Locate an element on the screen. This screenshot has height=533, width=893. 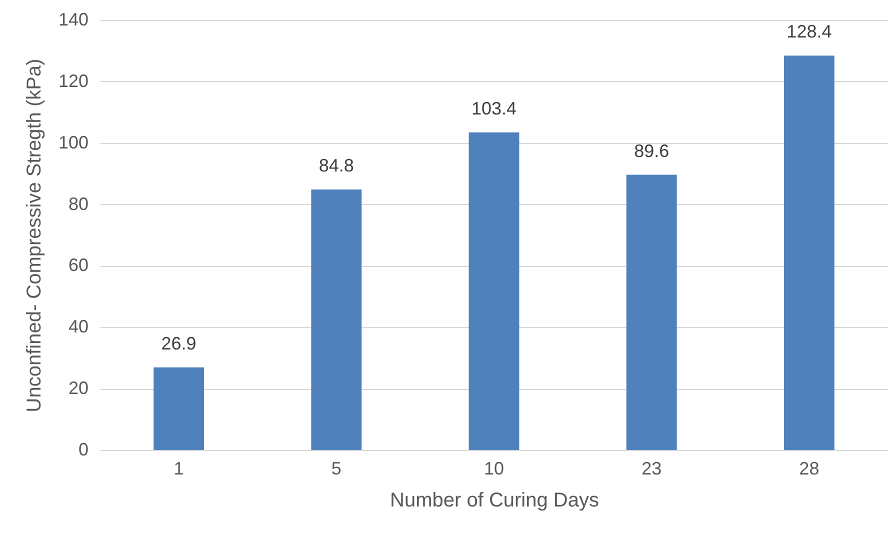
y-tick-label: 120 is located at coordinates (73, 80).